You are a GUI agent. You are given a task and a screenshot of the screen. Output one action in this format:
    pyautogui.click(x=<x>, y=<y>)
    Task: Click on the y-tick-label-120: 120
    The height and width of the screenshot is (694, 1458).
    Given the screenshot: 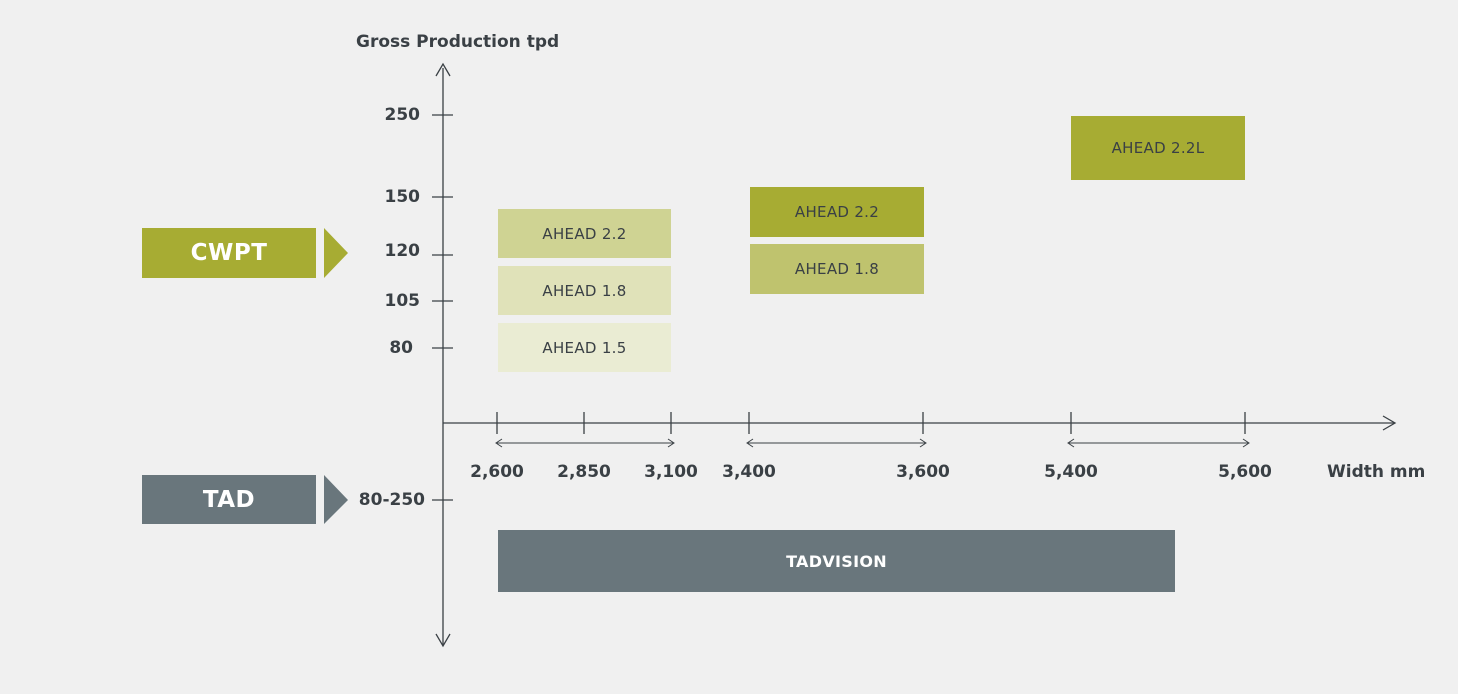 What is the action you would take?
    pyautogui.click(x=402, y=251)
    